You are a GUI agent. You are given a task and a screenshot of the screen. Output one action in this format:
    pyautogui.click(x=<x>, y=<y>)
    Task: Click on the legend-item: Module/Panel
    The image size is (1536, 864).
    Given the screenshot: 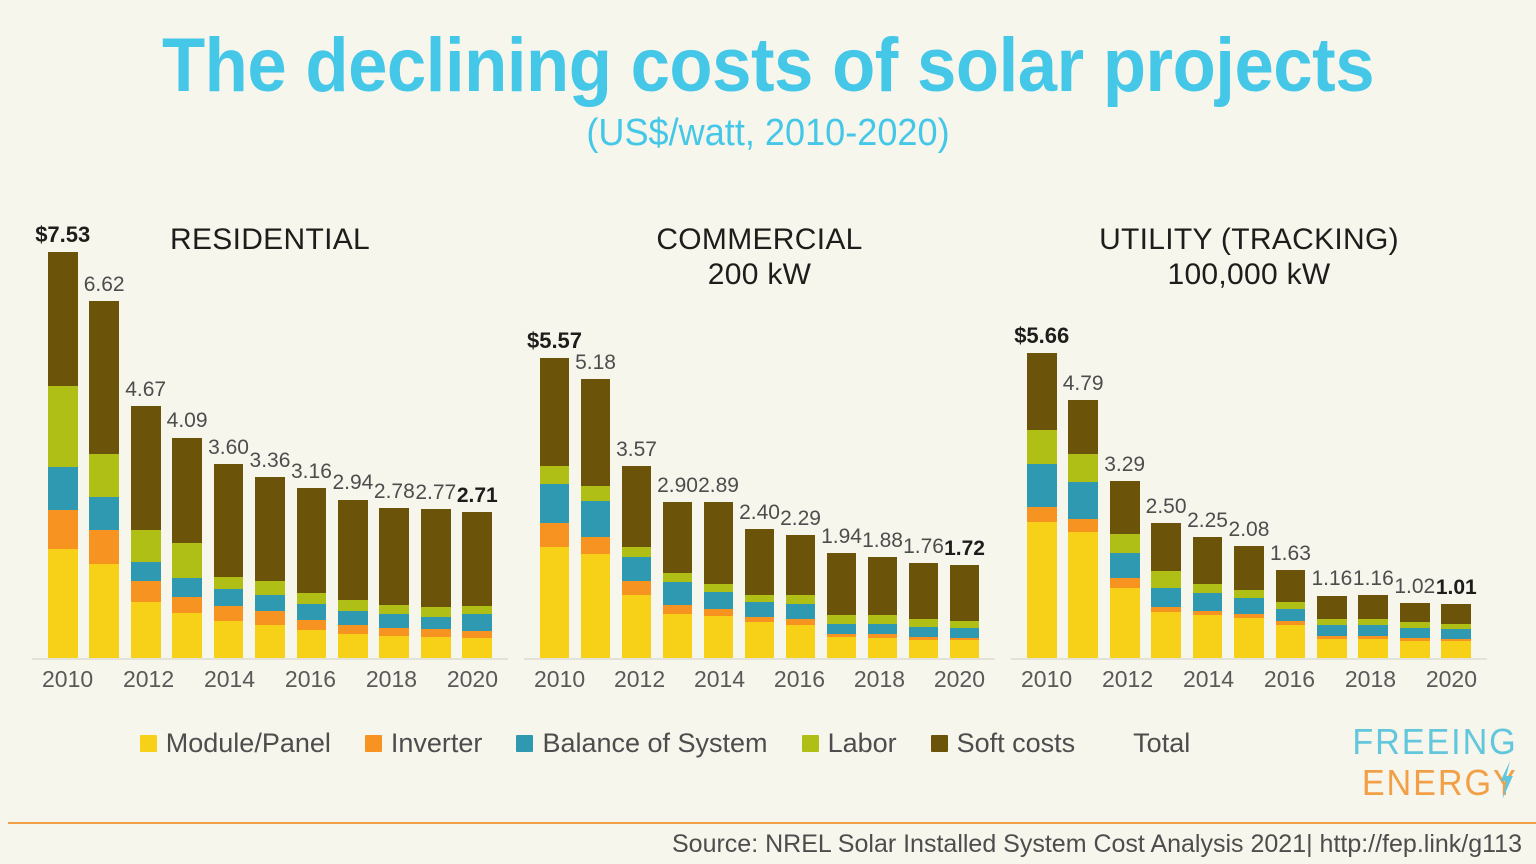 What is the action you would take?
    pyautogui.click(x=235, y=743)
    